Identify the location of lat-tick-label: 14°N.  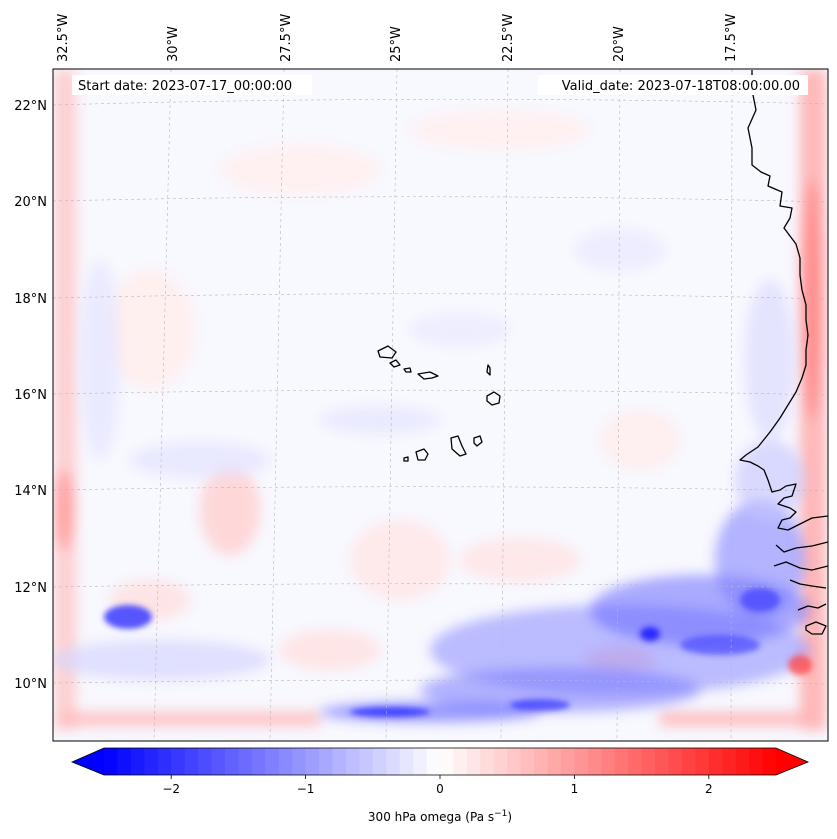
(30, 491).